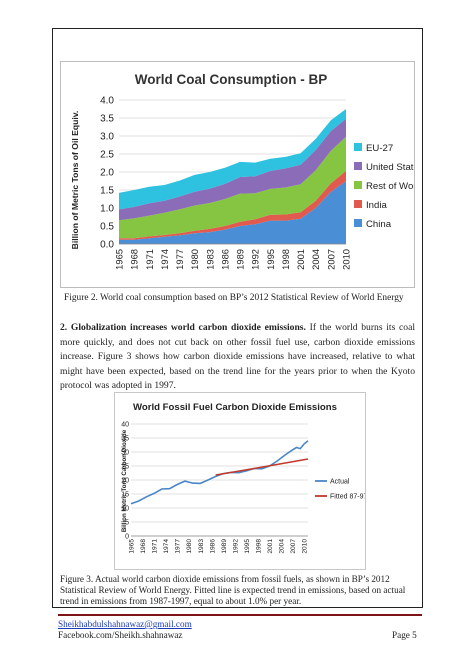 This screenshot has height=670, width=474. Describe the element at coordinates (358, 223) in the screenshot. I see `legend-swatch-china` at that location.